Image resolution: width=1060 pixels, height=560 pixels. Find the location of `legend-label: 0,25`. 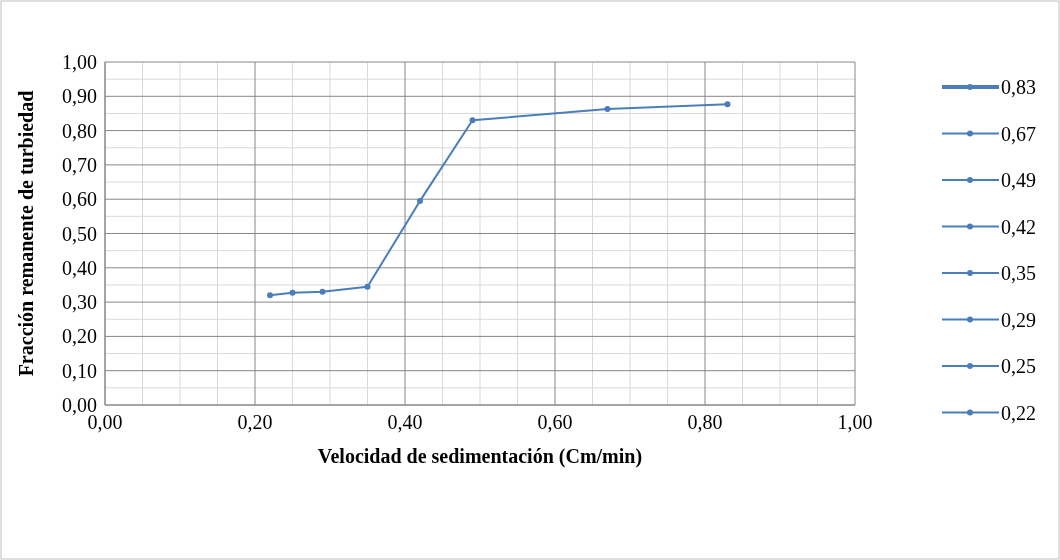

legend-label: 0,25 is located at coordinates (1018, 366).